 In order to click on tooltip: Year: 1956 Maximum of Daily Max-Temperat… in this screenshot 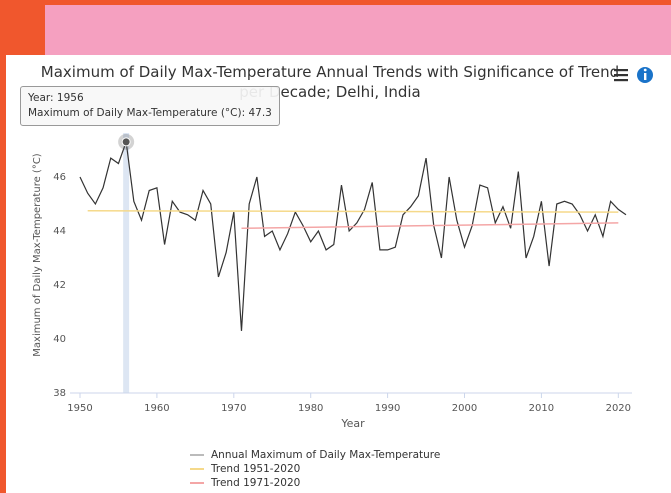, I will do `click(150, 106)`.